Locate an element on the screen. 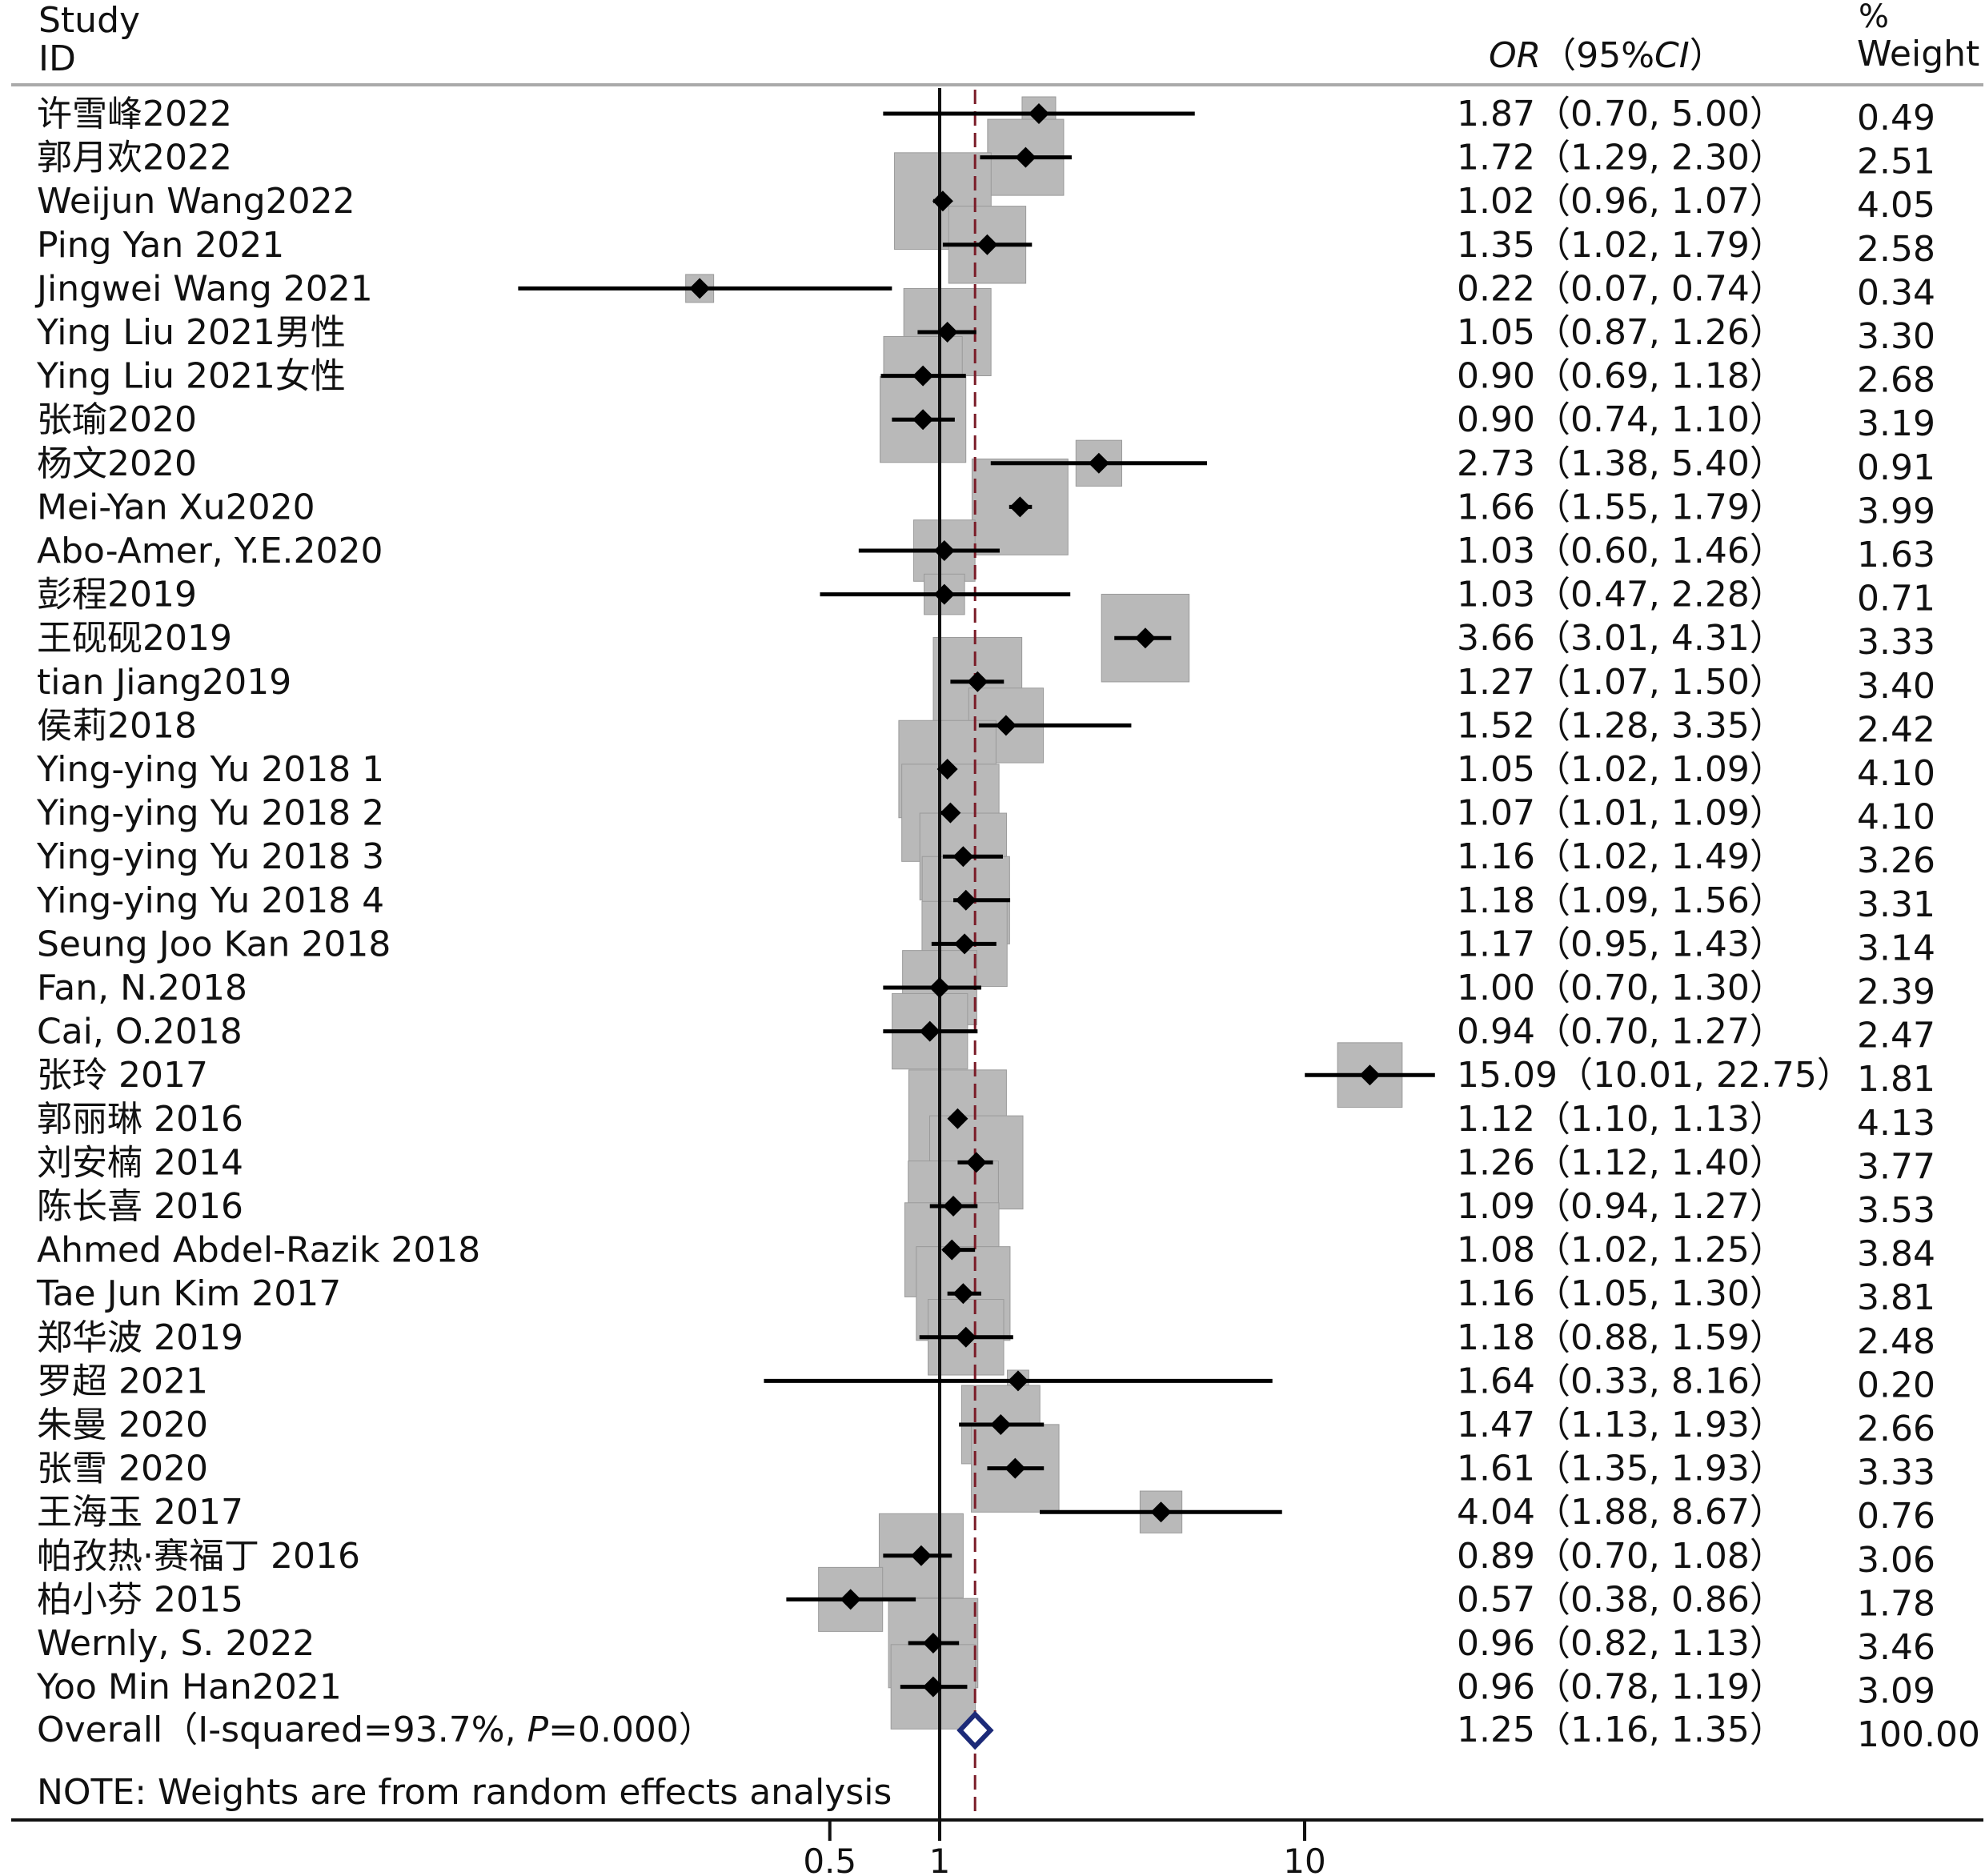  study-or-ci-value: 1.52（1.28, 3.35） is located at coordinates (1621, 725).